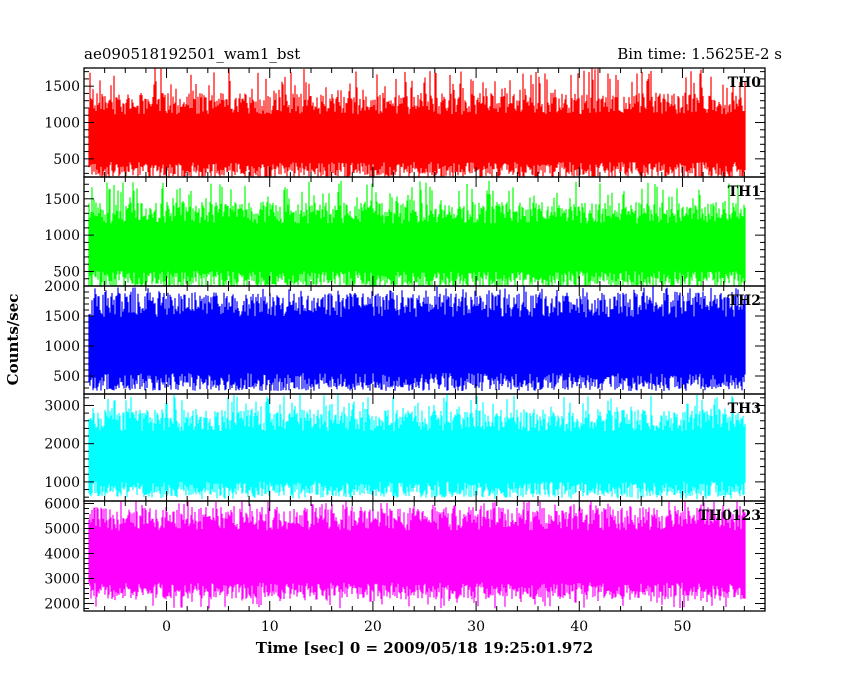  What do you see at coordinates (417, 447) in the screenshot?
I see `series-th3` at bounding box center [417, 447].